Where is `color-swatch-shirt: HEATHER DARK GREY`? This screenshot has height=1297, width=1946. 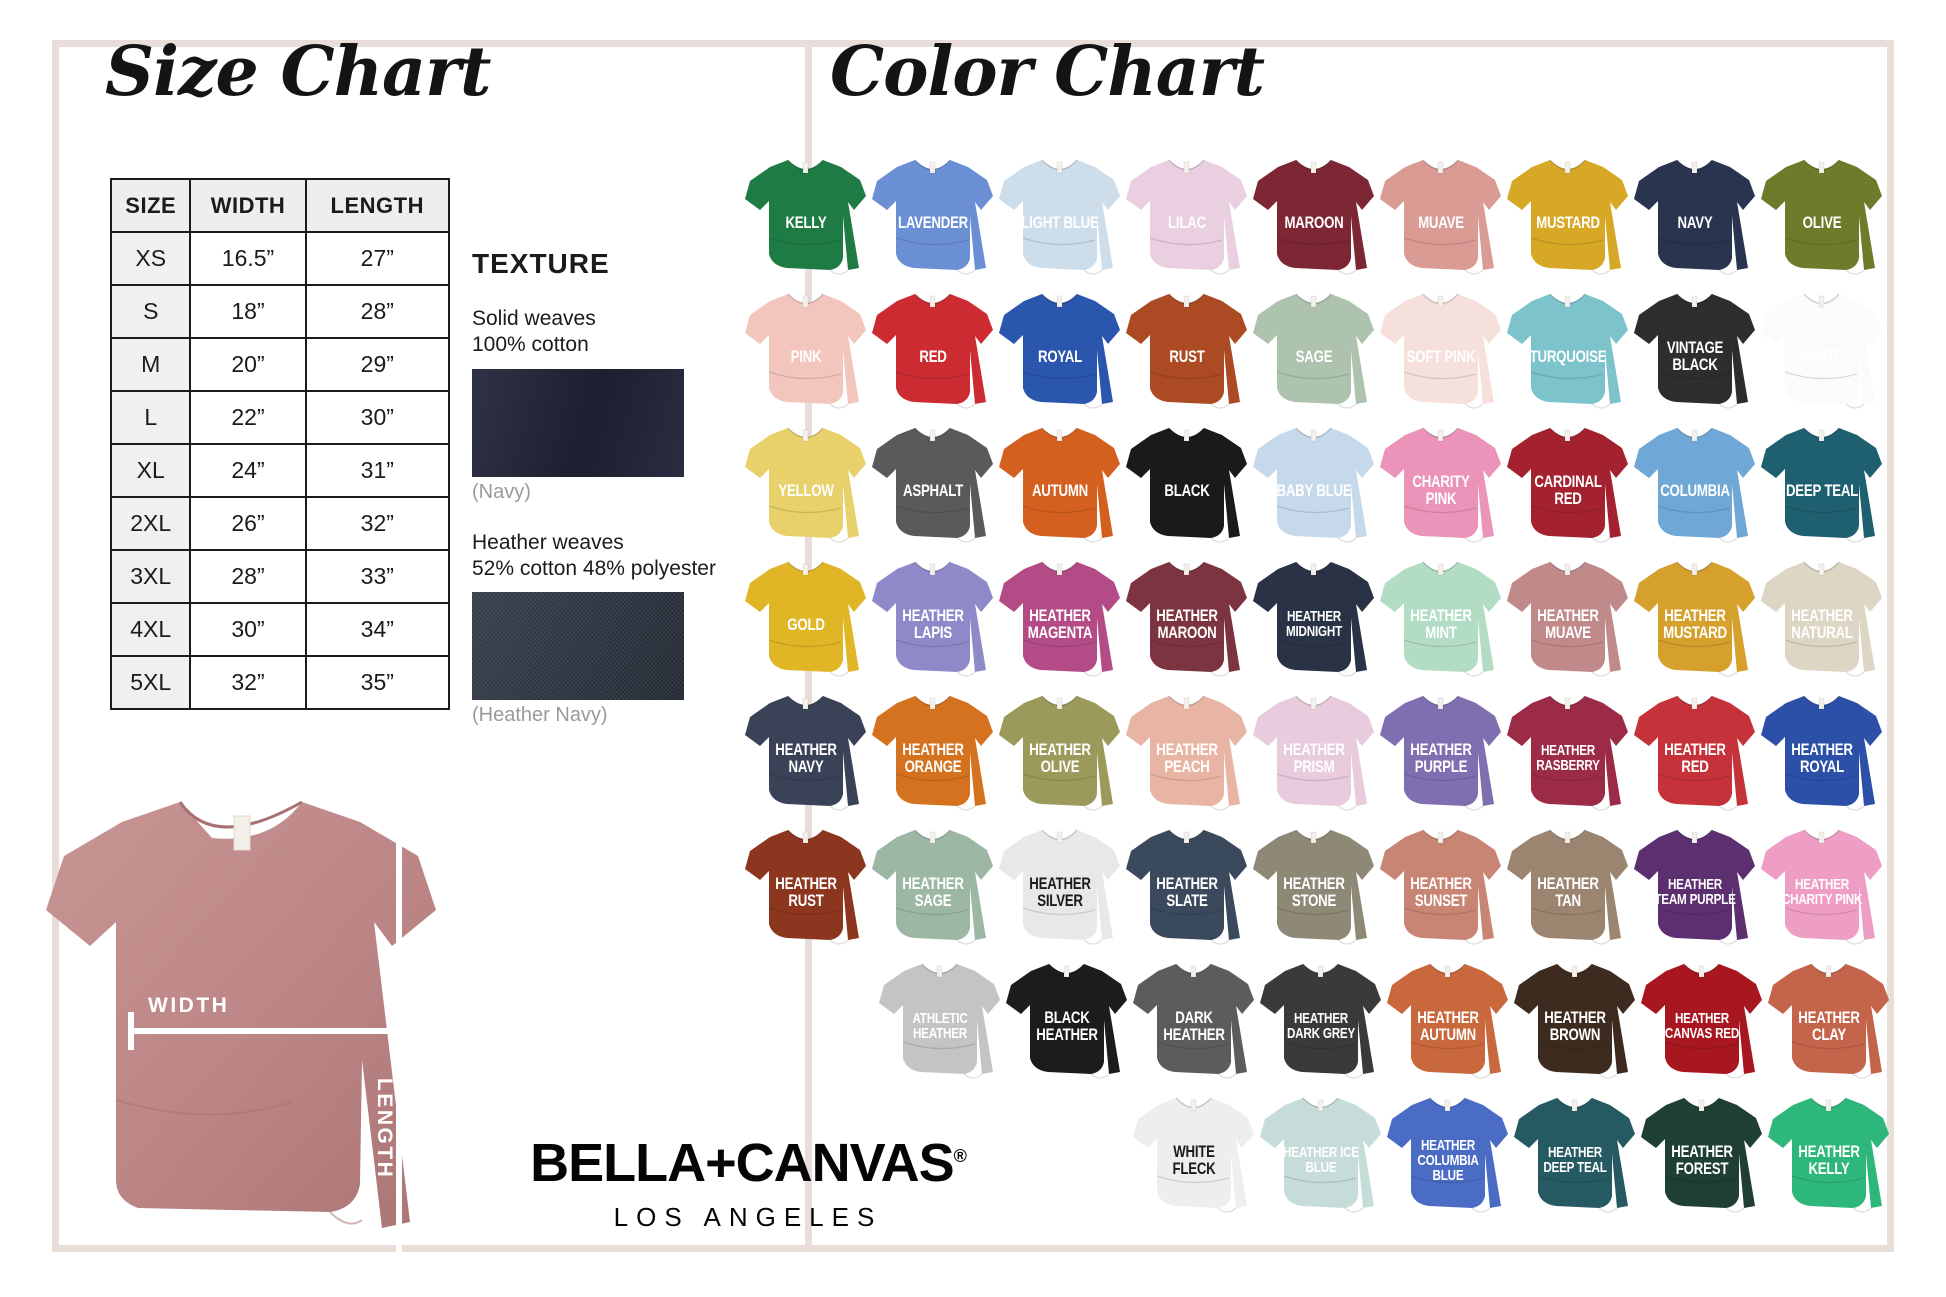 color-swatch-shirt: HEATHER DARK GREY is located at coordinates (1320, 1020).